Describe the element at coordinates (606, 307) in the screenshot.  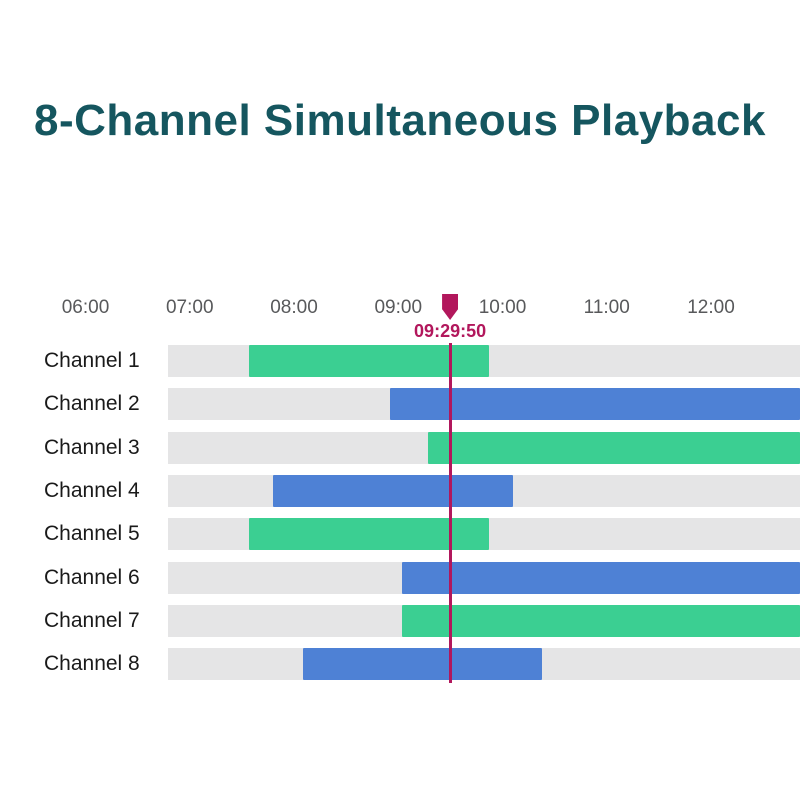
I see `time-tick-label: 11:00` at that location.